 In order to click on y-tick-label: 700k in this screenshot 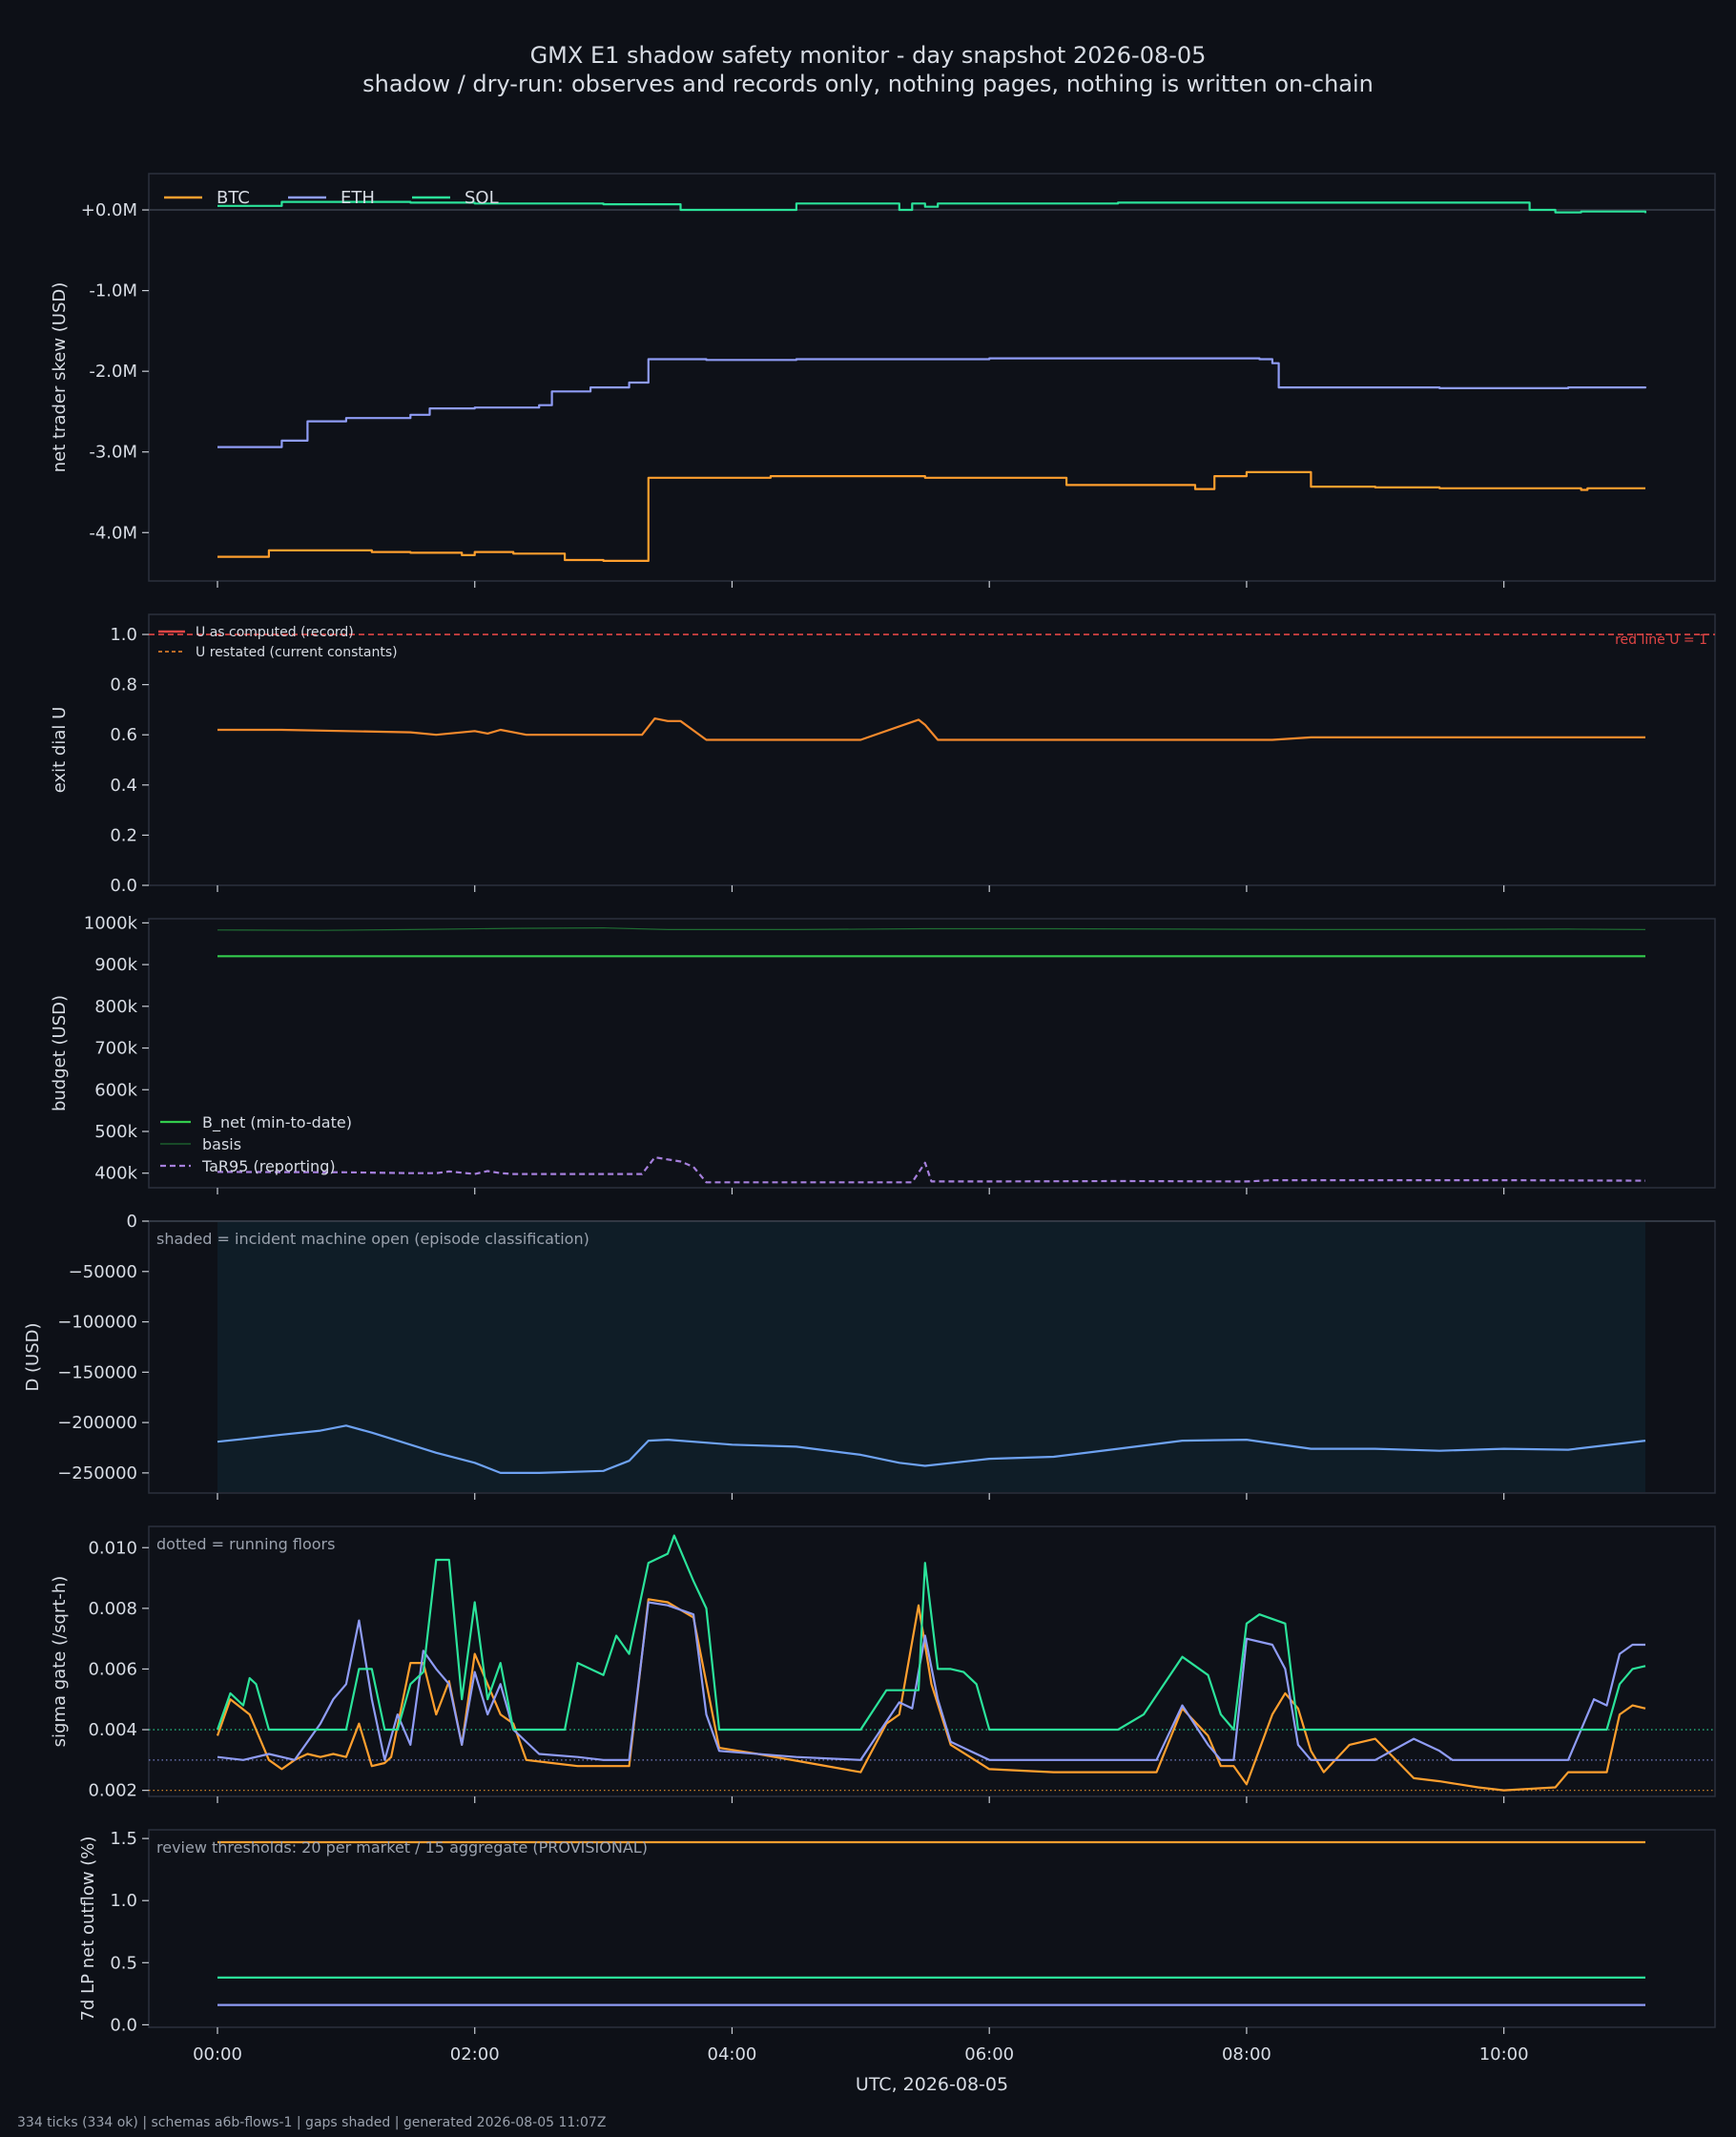, I will do `click(115, 1049)`.